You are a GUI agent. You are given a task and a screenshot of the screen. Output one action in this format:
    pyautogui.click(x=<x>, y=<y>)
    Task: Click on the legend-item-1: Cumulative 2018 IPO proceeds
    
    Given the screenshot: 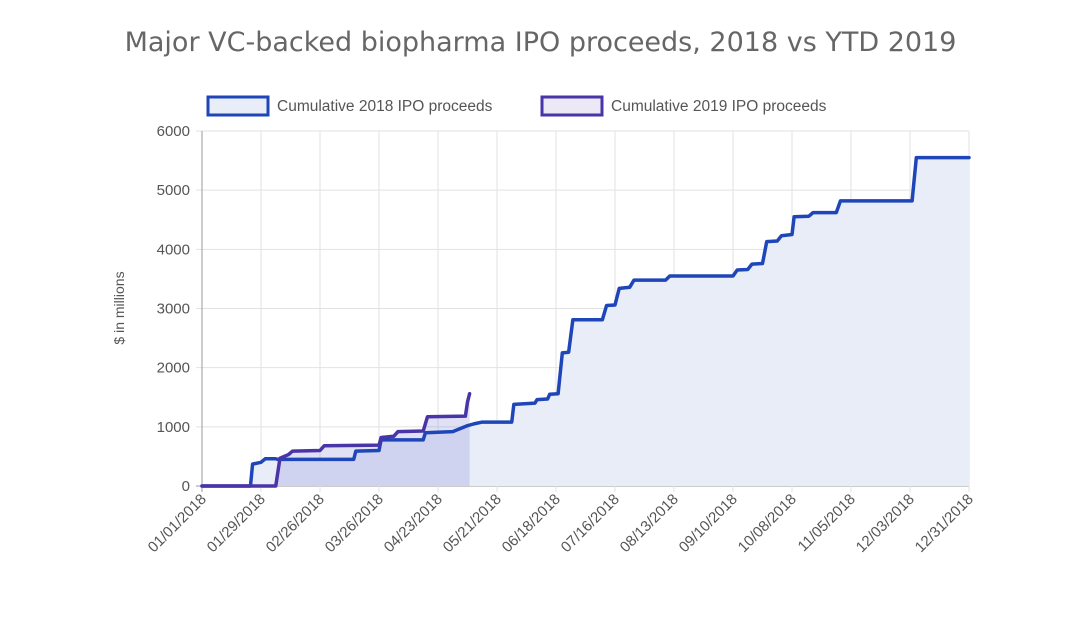 What is the action you would take?
    pyautogui.click(x=349, y=106)
    